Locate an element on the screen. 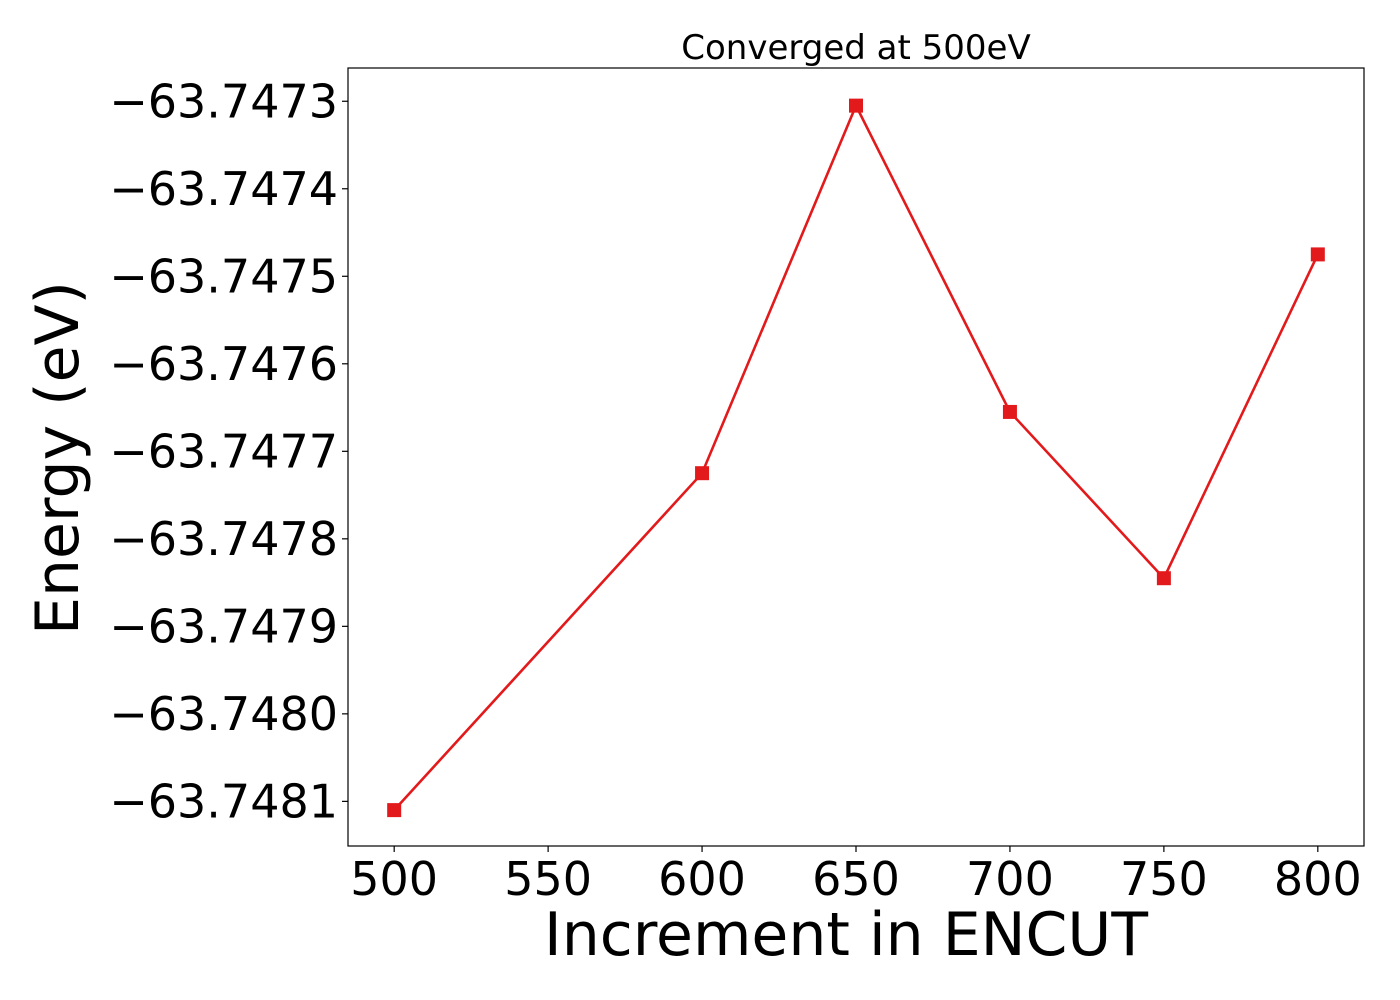  x-tick-label: 800 is located at coordinates (1318, 879).